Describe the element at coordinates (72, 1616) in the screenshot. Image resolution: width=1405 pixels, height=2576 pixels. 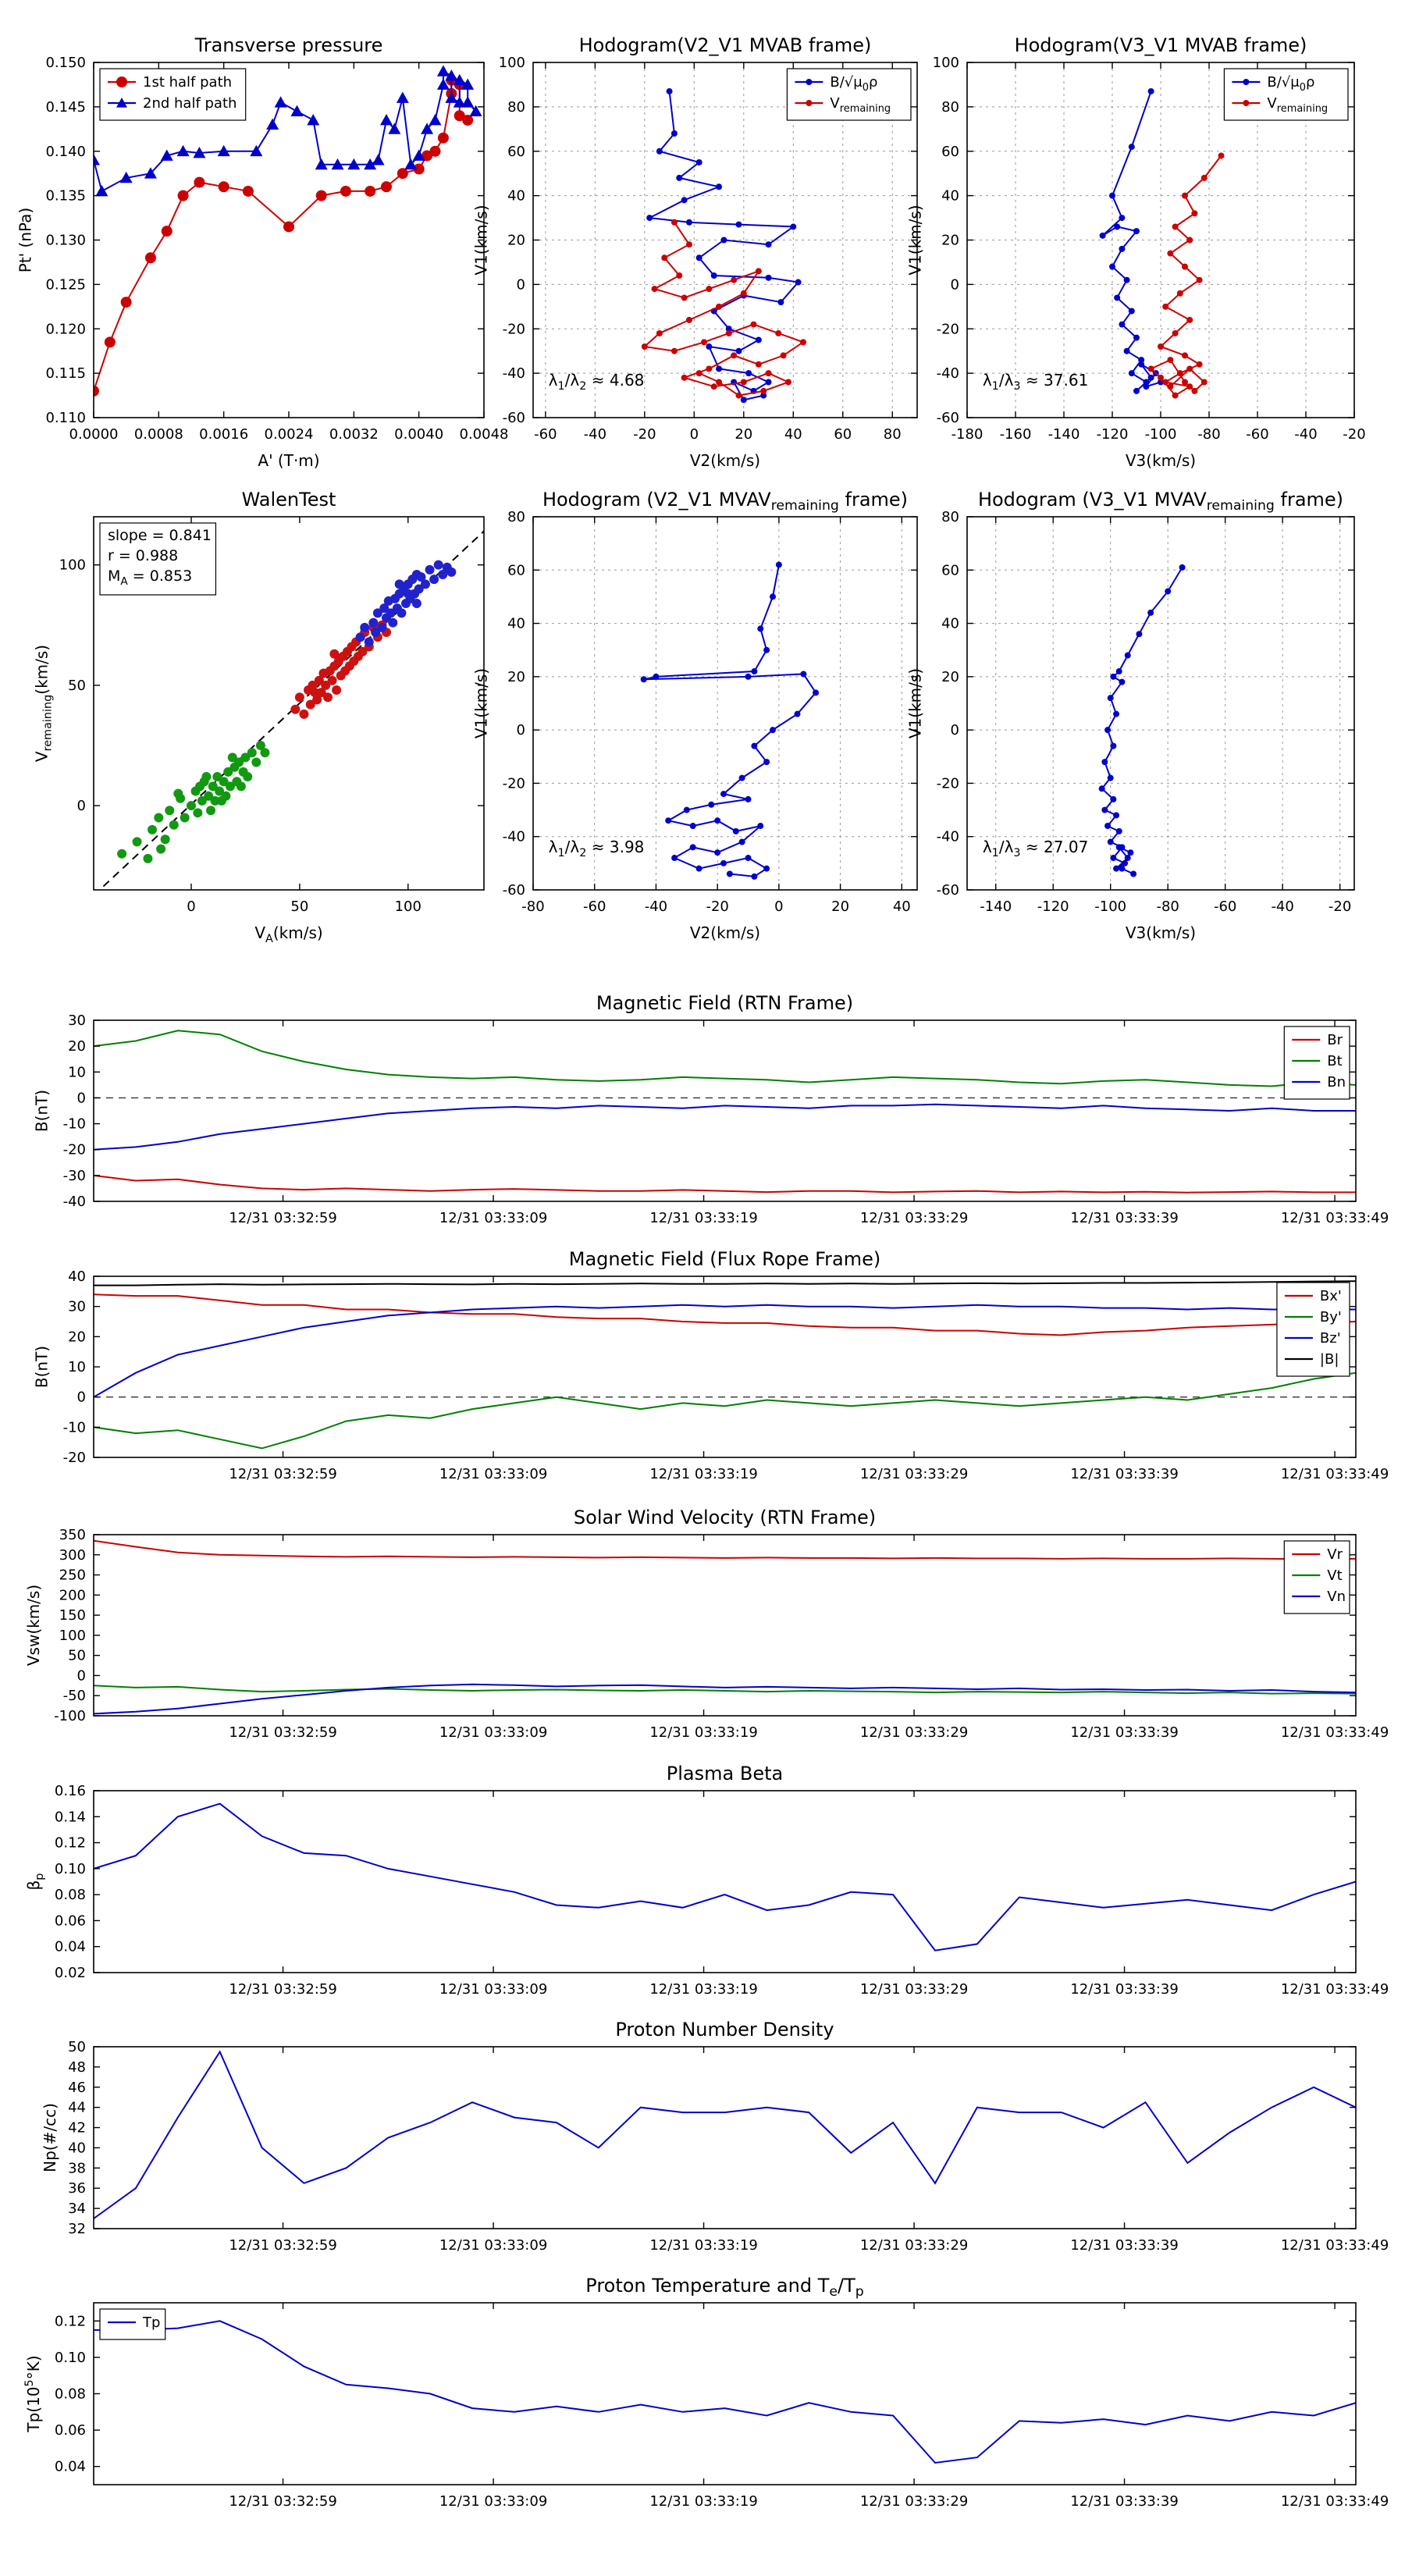
I see `svg-text: 150` at that location.